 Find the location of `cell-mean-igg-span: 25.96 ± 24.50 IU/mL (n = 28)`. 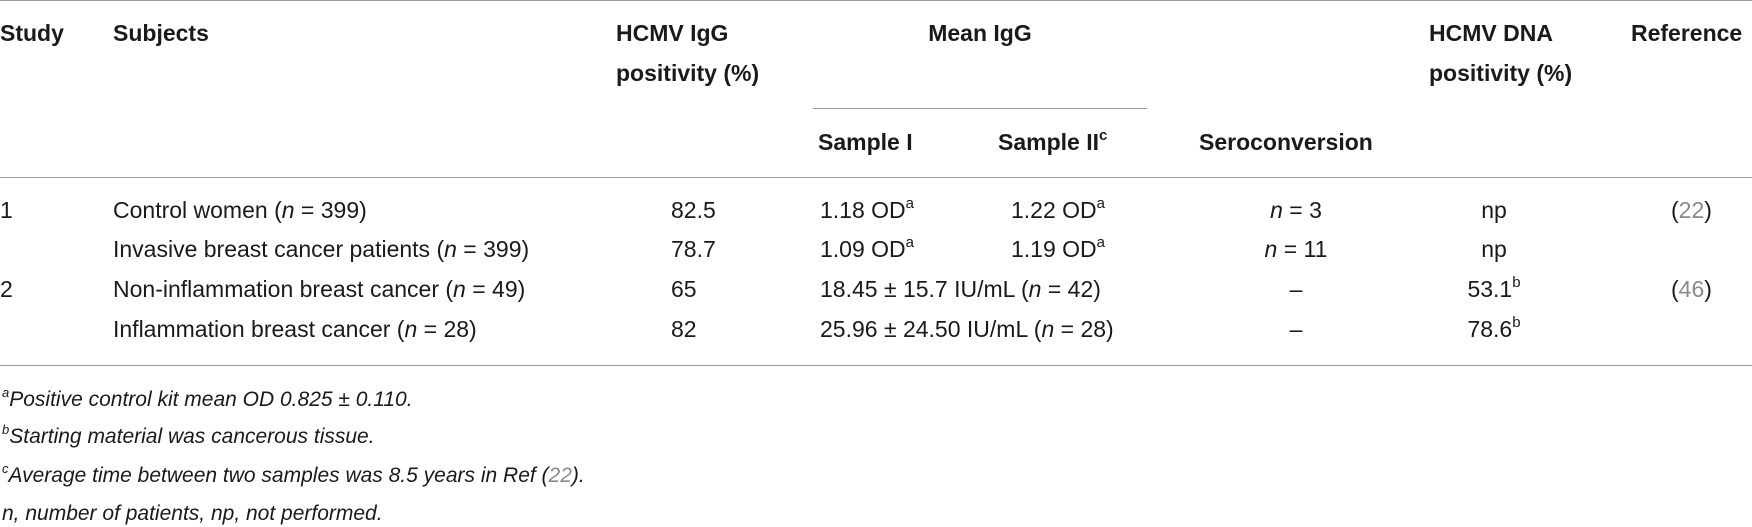

cell-mean-igg-span: 25.96 ± 24.50 IU/mL (n = 28) is located at coordinates (967, 329).